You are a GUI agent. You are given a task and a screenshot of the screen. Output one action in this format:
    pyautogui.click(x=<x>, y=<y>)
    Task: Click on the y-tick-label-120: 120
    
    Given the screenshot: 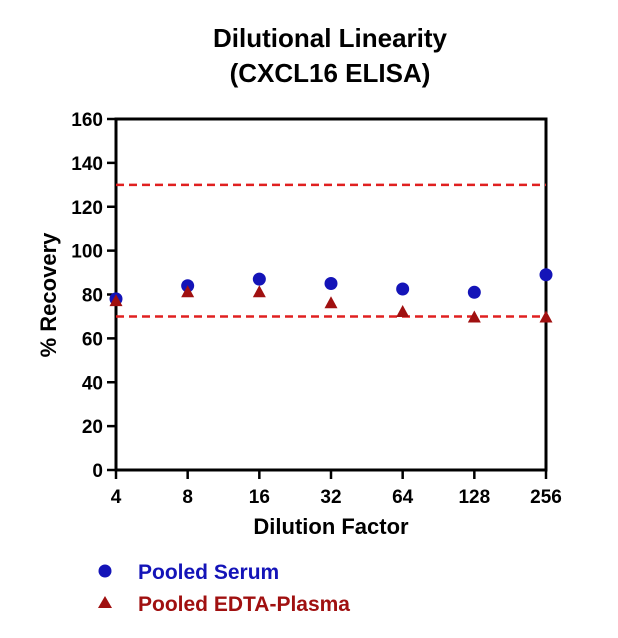 What is the action you would take?
    pyautogui.click(x=87, y=208)
    